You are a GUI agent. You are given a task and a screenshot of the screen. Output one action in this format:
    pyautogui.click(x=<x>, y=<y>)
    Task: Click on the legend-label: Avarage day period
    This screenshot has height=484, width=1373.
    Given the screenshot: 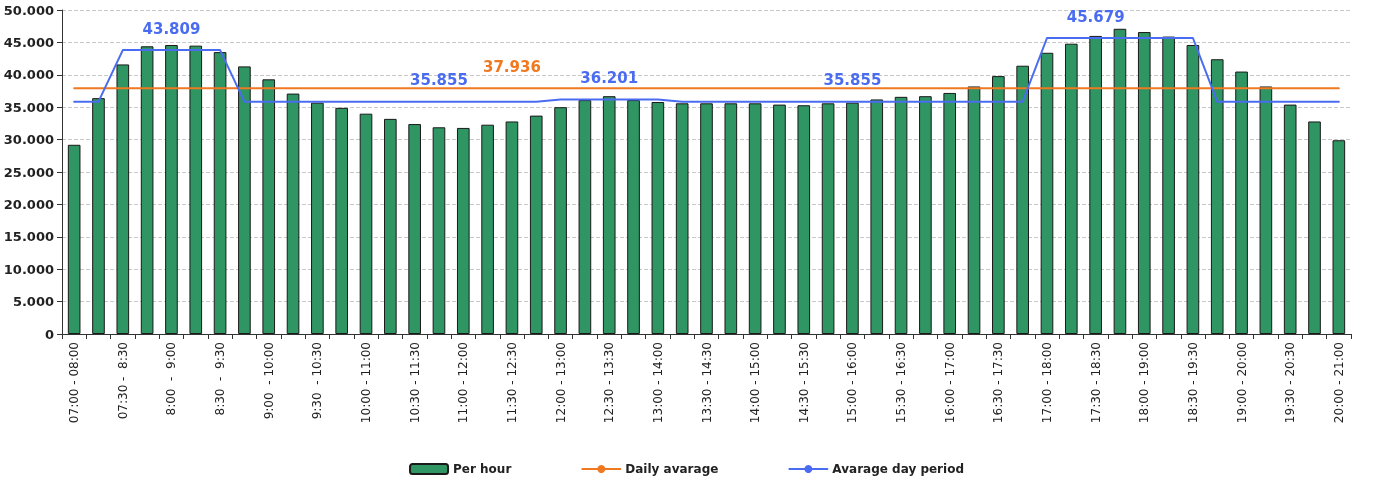 What is the action you would take?
    pyautogui.click(x=898, y=469)
    